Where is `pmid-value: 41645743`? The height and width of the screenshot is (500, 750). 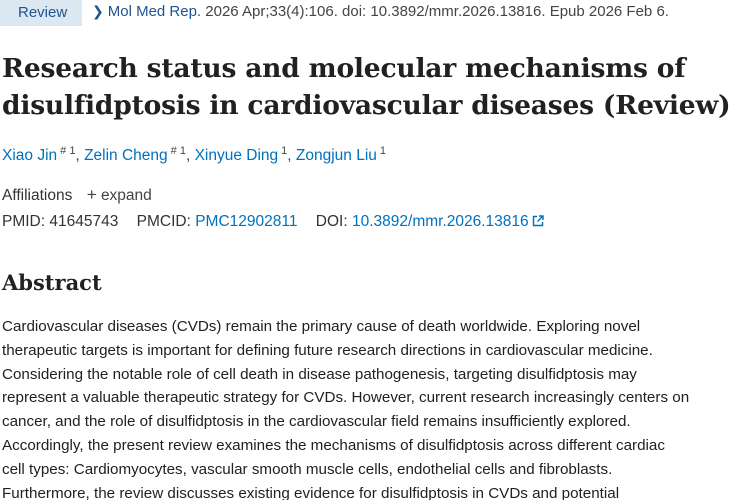
pmid-value: 41645743 is located at coordinates (84, 221).